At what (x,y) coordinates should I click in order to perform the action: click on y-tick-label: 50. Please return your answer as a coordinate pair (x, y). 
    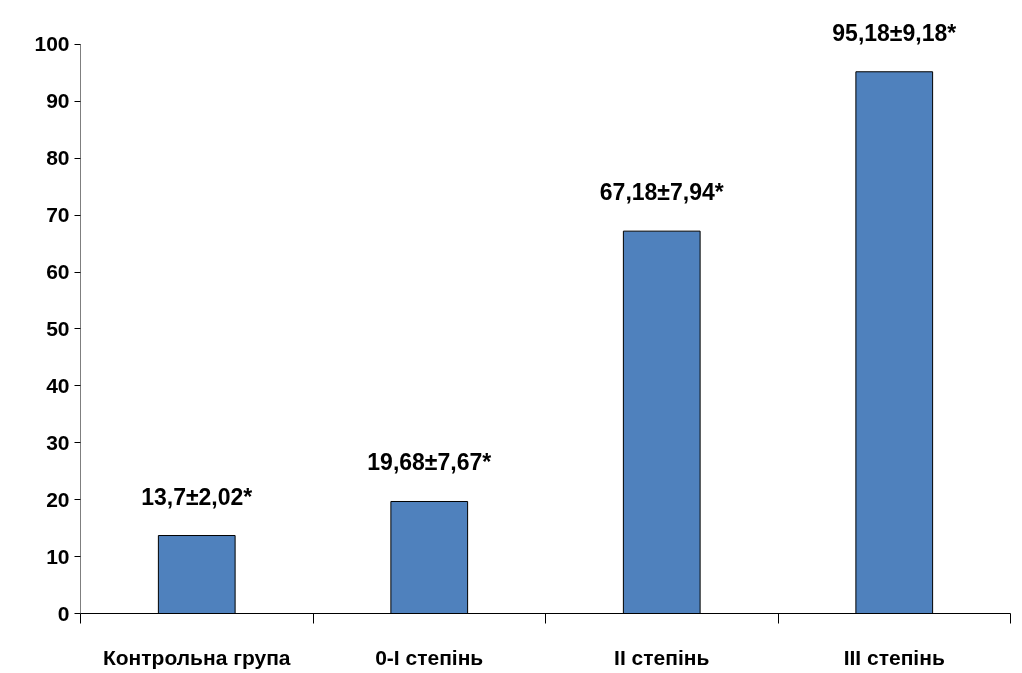
    Looking at the image, I should click on (58, 328).